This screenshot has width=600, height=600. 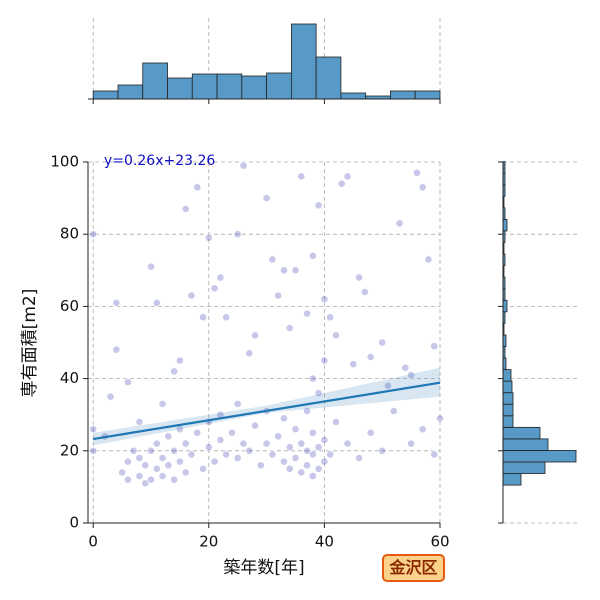 What do you see at coordinates (208, 542) in the screenshot?
I see `x-tick-label: 20` at bounding box center [208, 542].